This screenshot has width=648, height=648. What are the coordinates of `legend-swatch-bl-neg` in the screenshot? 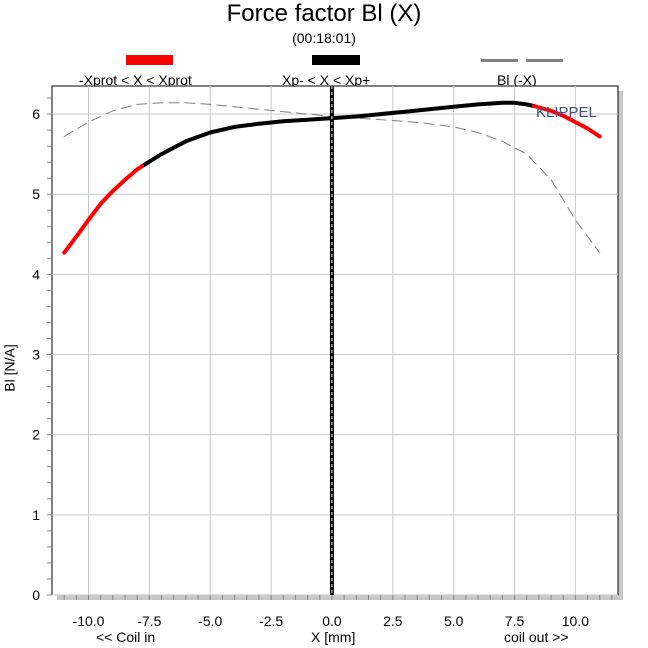 It's located at (499, 60).